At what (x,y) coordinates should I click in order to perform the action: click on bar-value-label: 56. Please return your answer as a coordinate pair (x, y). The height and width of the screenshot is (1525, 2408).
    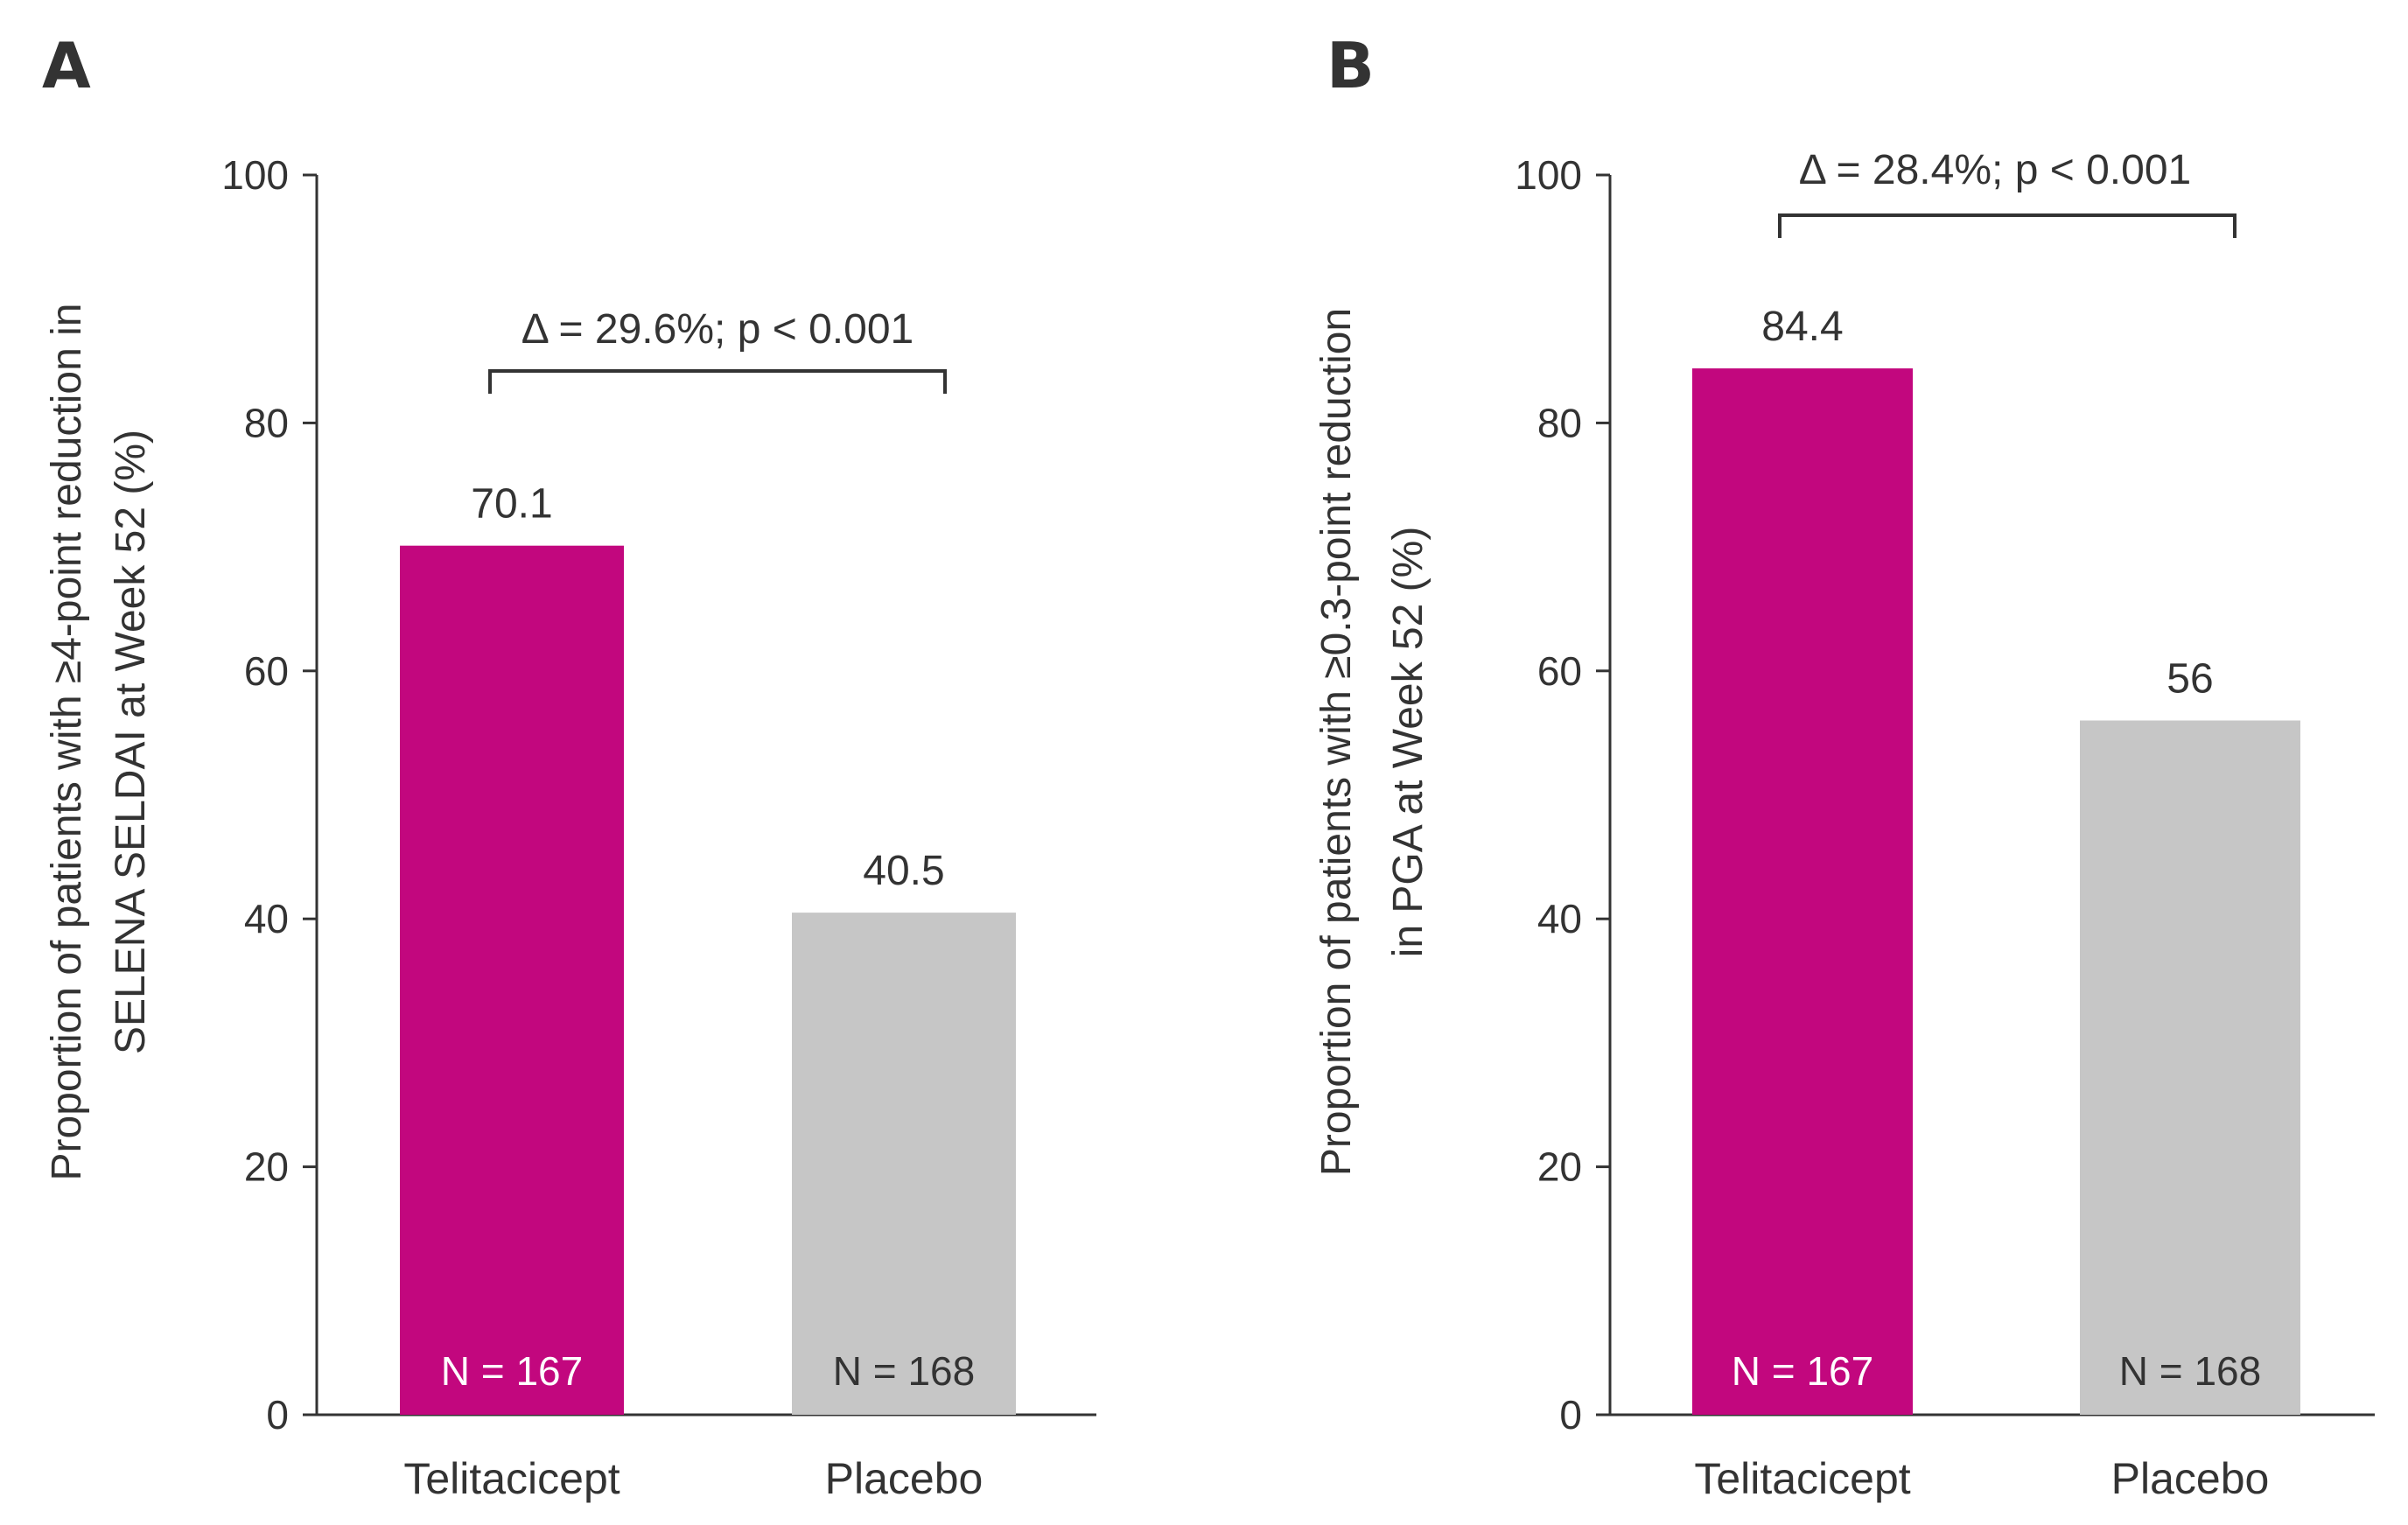
    Looking at the image, I should click on (2189, 679).